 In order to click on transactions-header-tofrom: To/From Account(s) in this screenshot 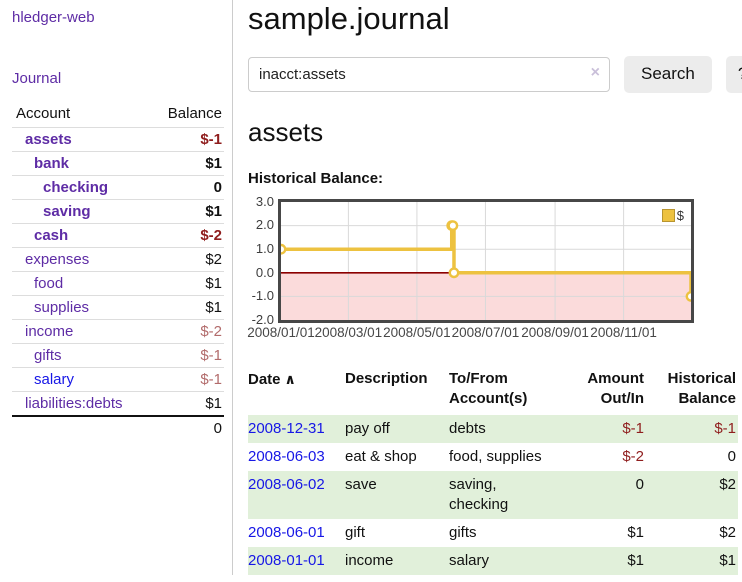, I will do `click(488, 388)`.